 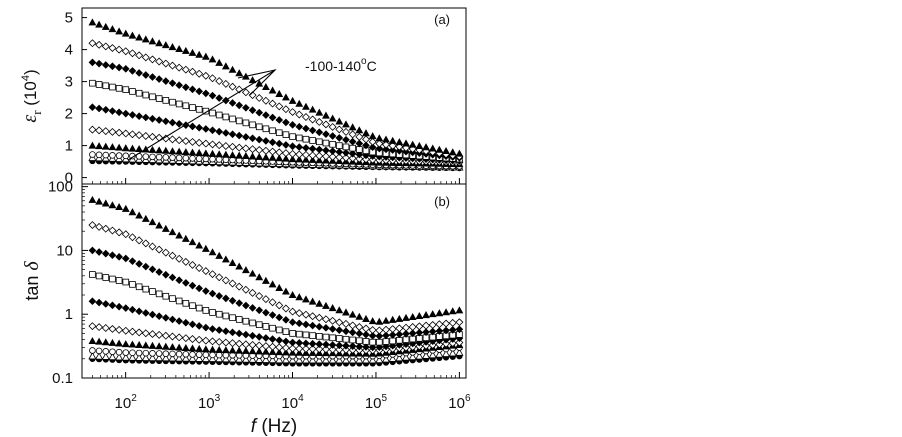 What do you see at coordinates (69, 114) in the screenshot?
I see `y-tick-label: 2` at bounding box center [69, 114].